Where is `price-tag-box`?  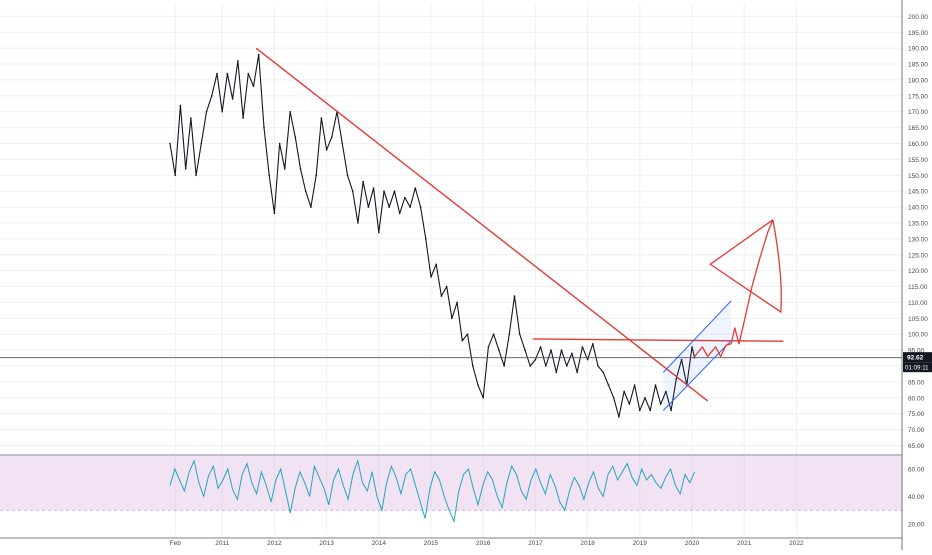
price-tag-box is located at coordinates (917, 357).